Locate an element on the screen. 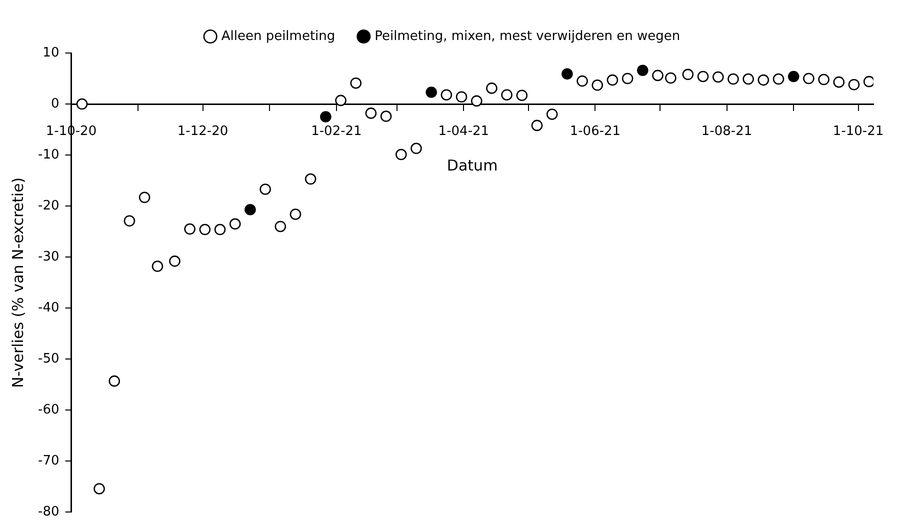 This screenshot has width=898, height=526. x-tick-label: 1-08-21 is located at coordinates (726, 132).